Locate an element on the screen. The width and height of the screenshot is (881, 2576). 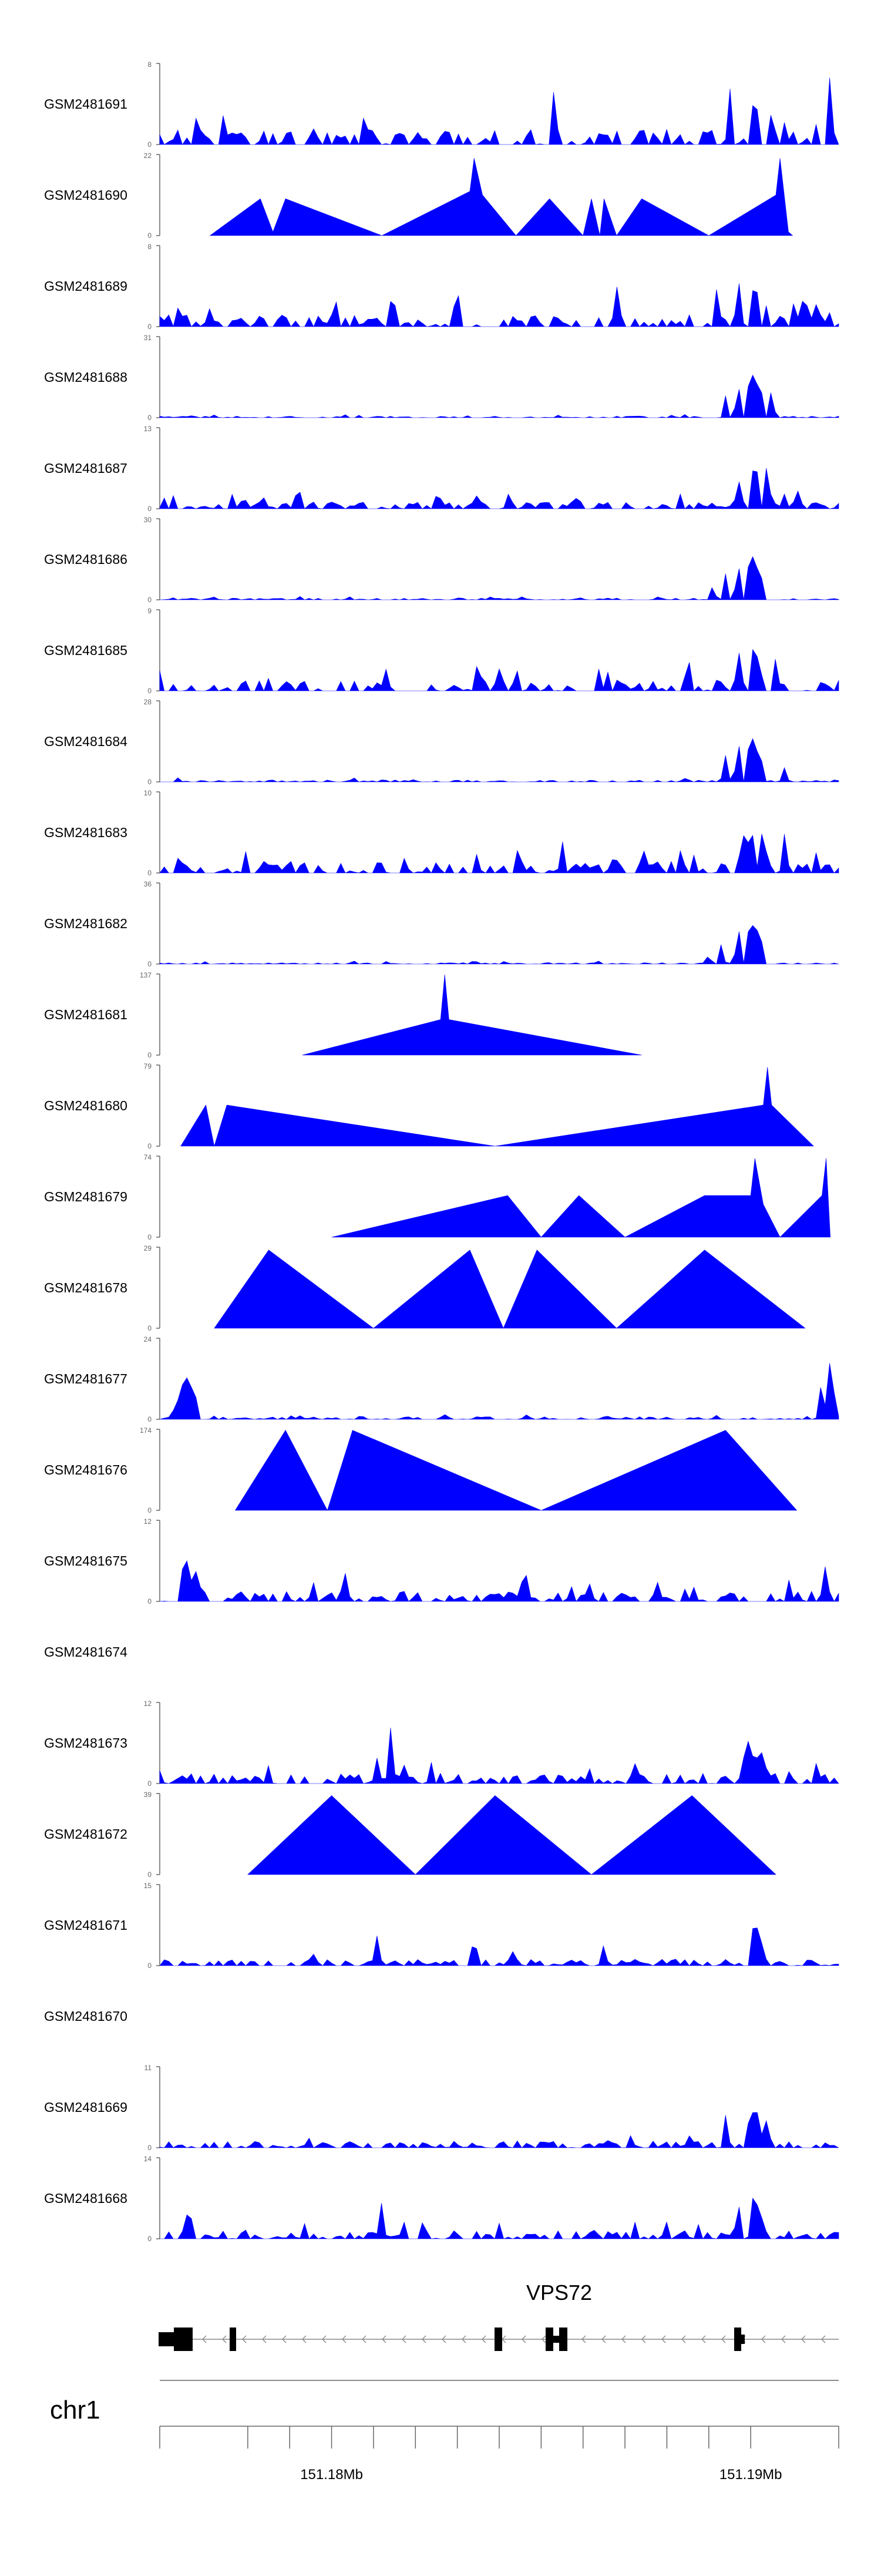
track-label: GSM2481674 is located at coordinates (85, 1652).